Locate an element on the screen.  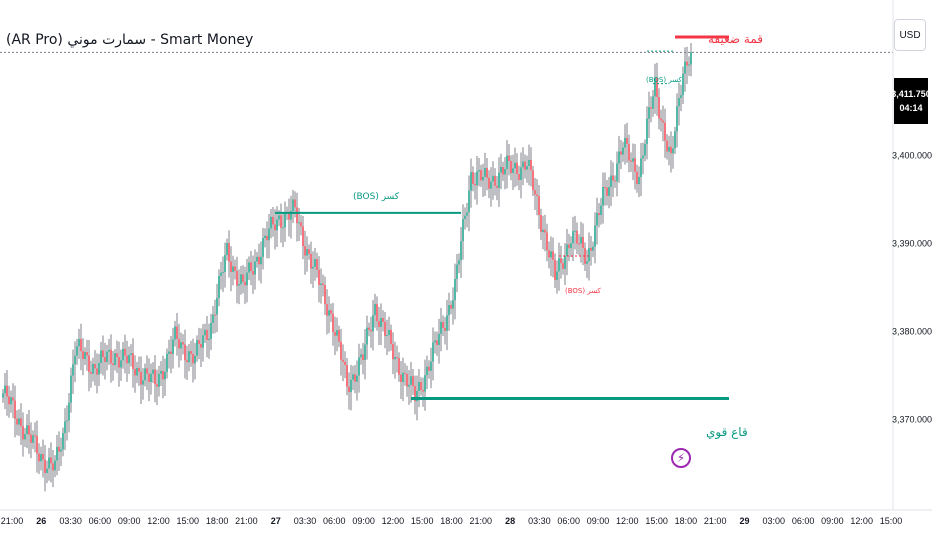
time-tick-label: 18:00 is located at coordinates (217, 521).